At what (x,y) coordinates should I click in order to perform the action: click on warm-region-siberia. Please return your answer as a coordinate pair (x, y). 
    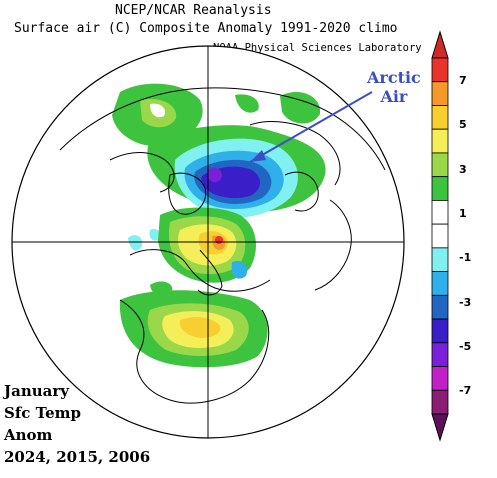
    Looking at the image, I should click on (300, 108).